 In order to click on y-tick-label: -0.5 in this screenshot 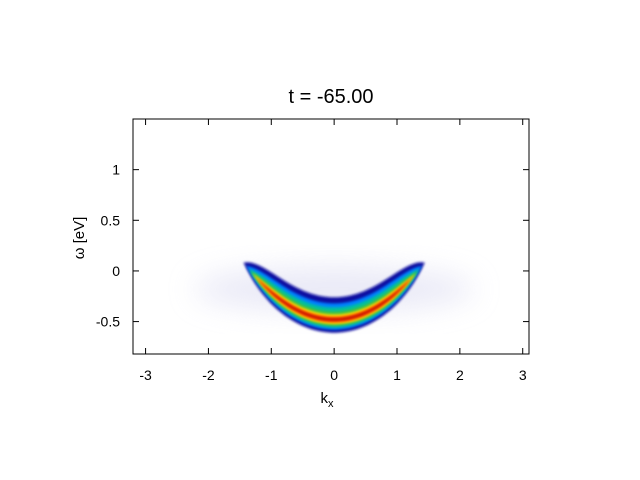, I will do `click(108, 322)`.